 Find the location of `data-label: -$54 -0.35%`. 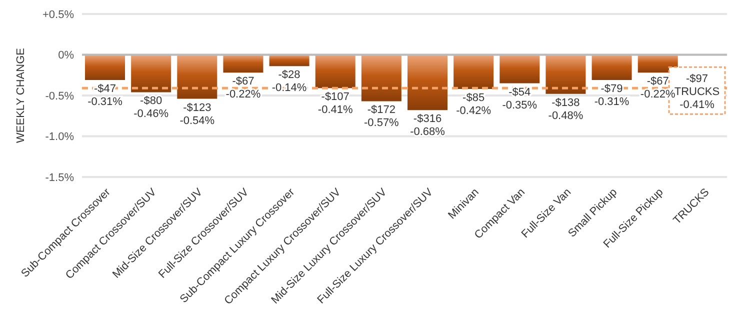

data-label: -$54 -0.35% is located at coordinates (520, 99).